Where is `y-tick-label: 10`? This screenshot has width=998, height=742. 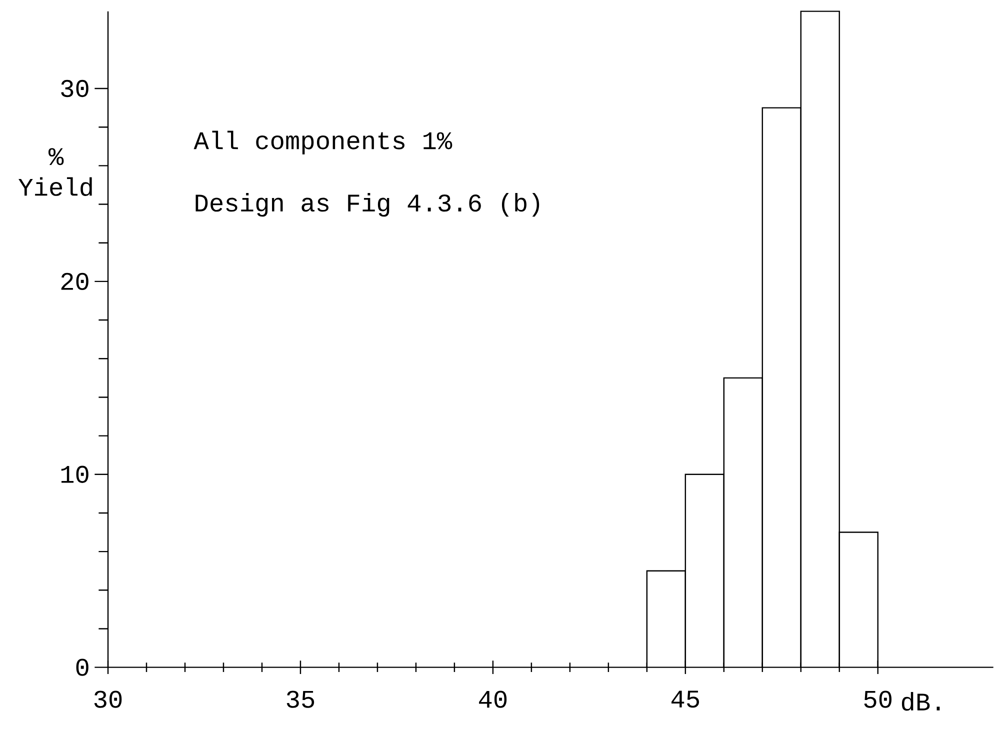 y-tick-label: 10 is located at coordinates (74, 474).